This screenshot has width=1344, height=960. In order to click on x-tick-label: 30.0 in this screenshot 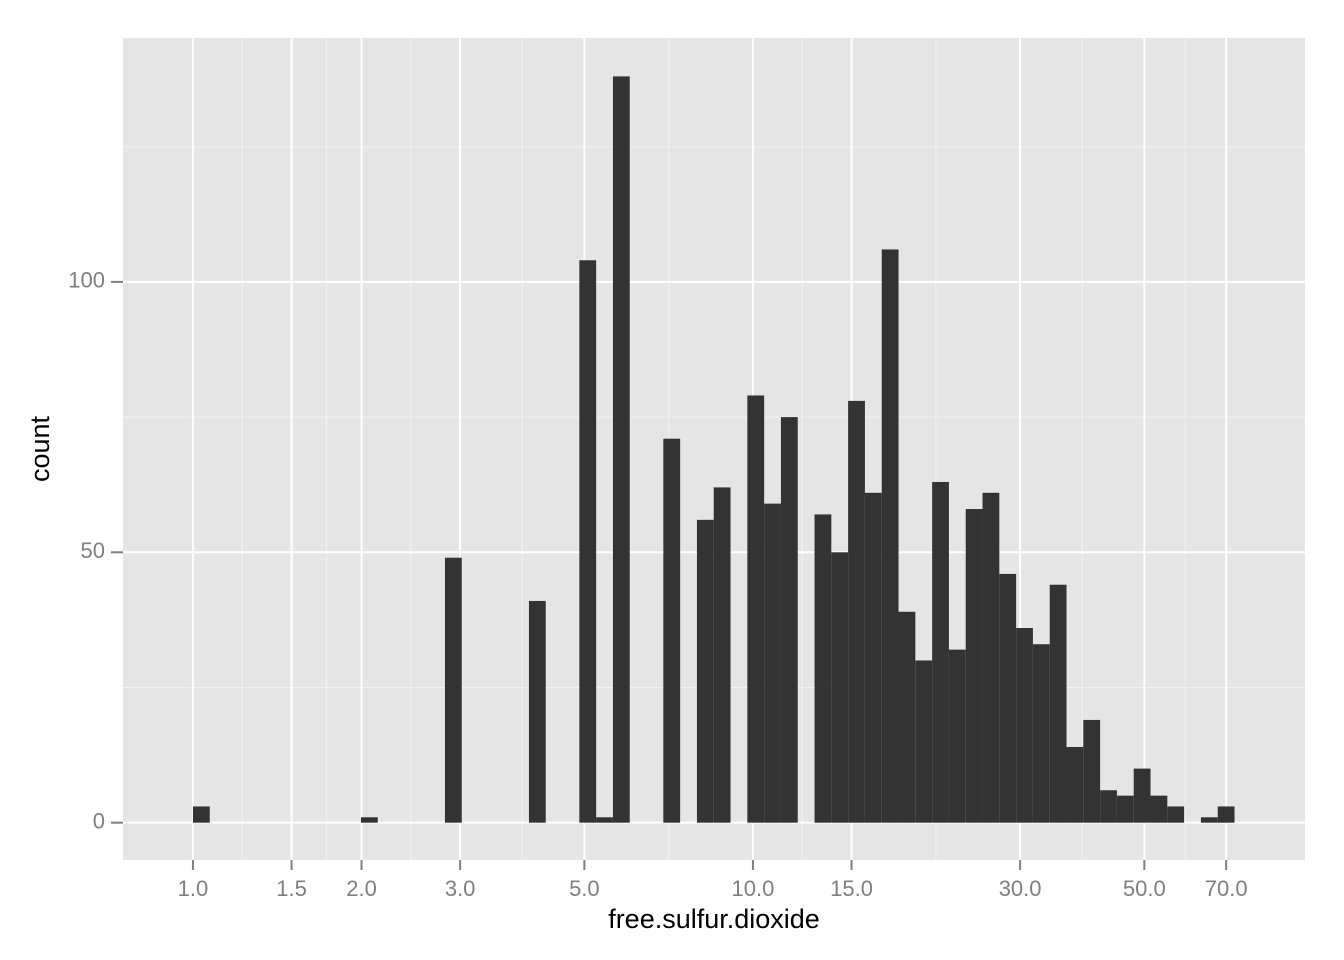, I will do `click(1020, 888)`.